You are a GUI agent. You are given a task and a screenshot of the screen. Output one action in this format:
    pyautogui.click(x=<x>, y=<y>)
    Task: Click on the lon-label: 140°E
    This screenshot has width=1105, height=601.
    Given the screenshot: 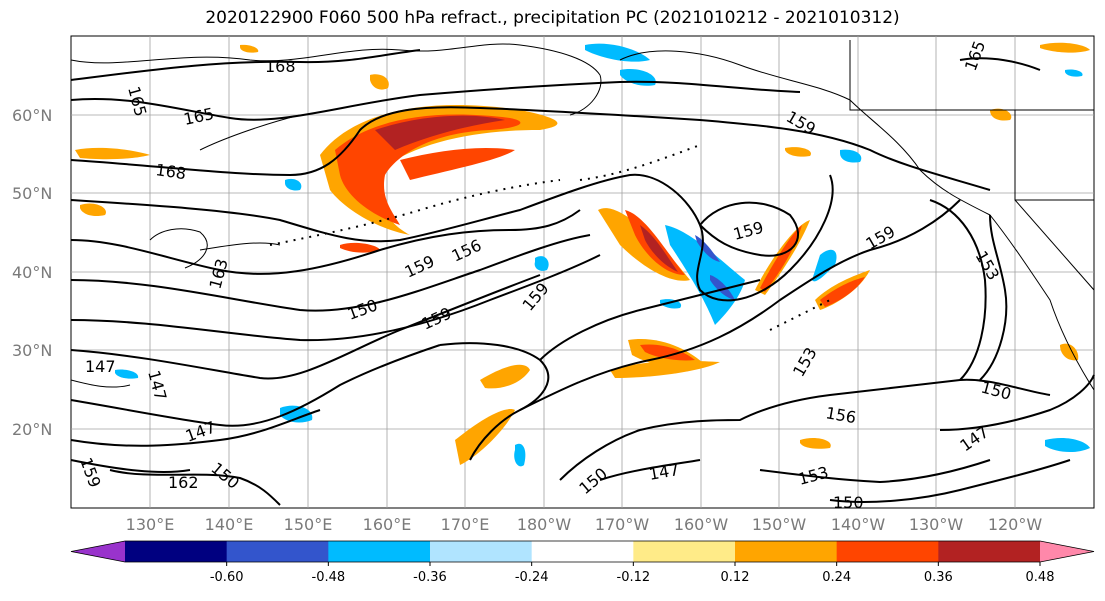 What is the action you would take?
    pyautogui.click(x=229, y=524)
    